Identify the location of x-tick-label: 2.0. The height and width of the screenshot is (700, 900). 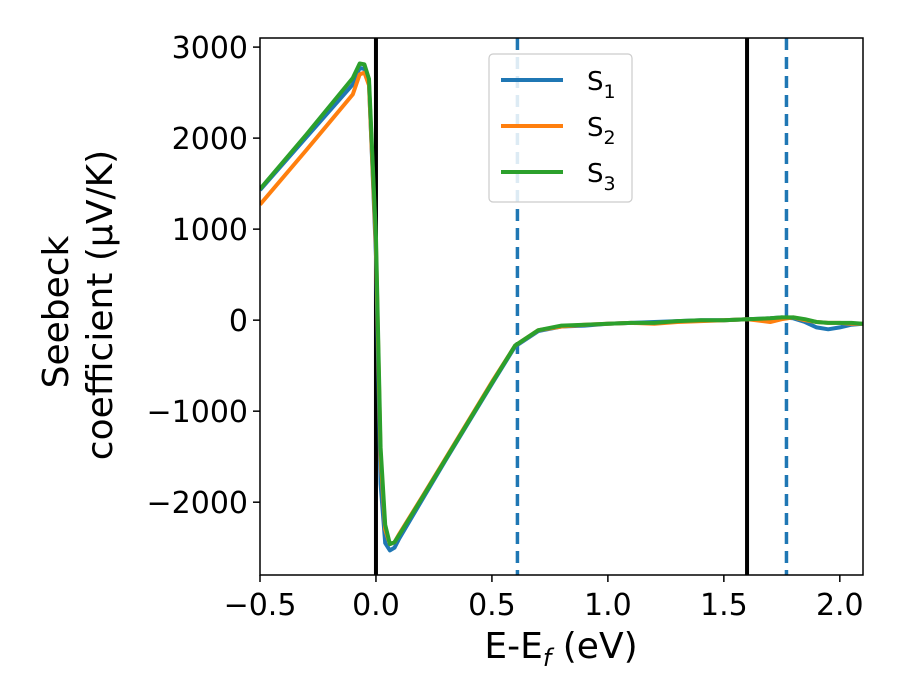
(840, 605).